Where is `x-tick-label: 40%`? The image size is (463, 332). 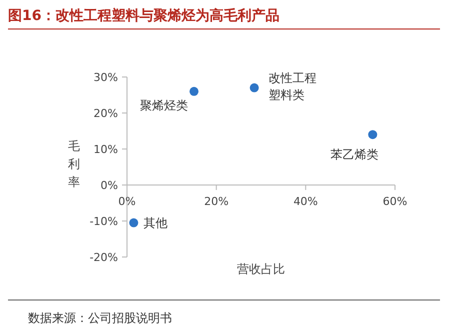
x-tick-label: 40% is located at coordinates (305, 201).